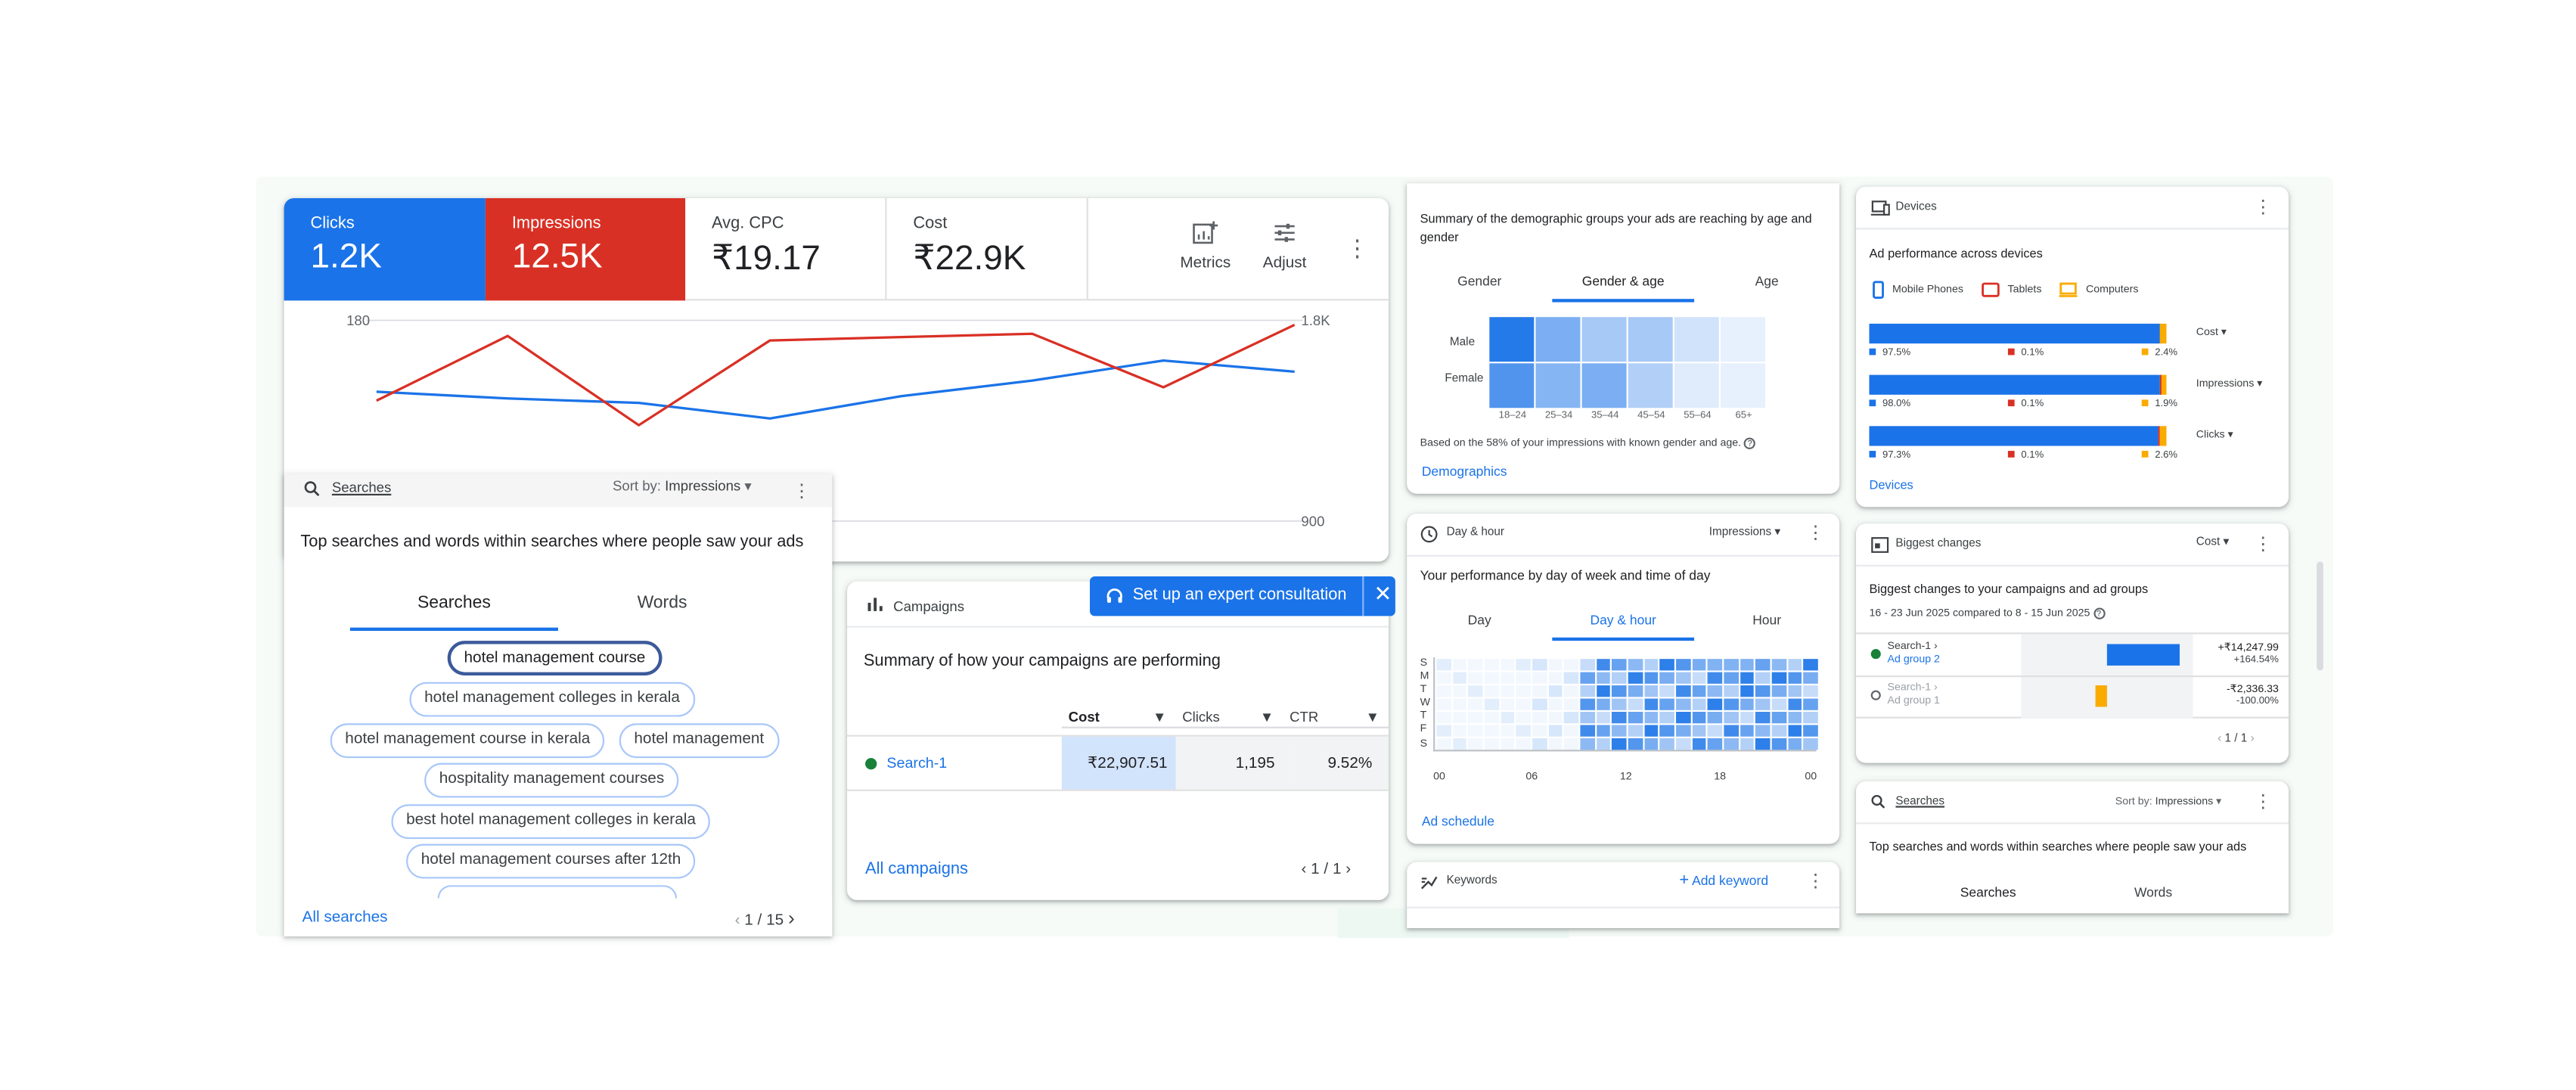 The image size is (2576, 1090). What do you see at coordinates (1118, 717) in the screenshot?
I see `column-header-cost: Cost ▼` at bounding box center [1118, 717].